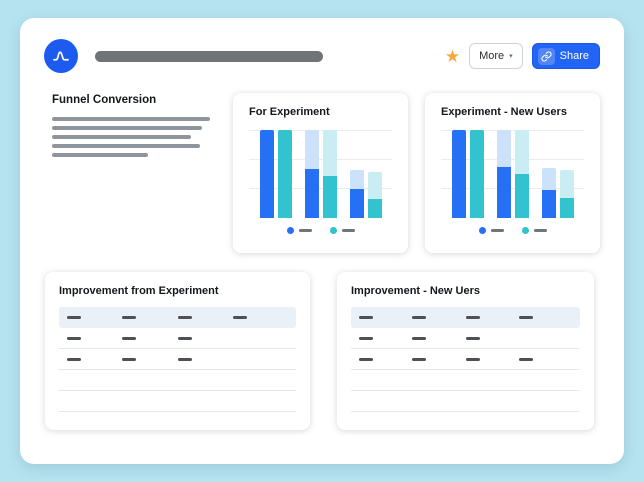 Image resolution: width=644 pixels, height=482 pixels. I want to click on table-title: Improvement from Experiment, so click(139, 291).